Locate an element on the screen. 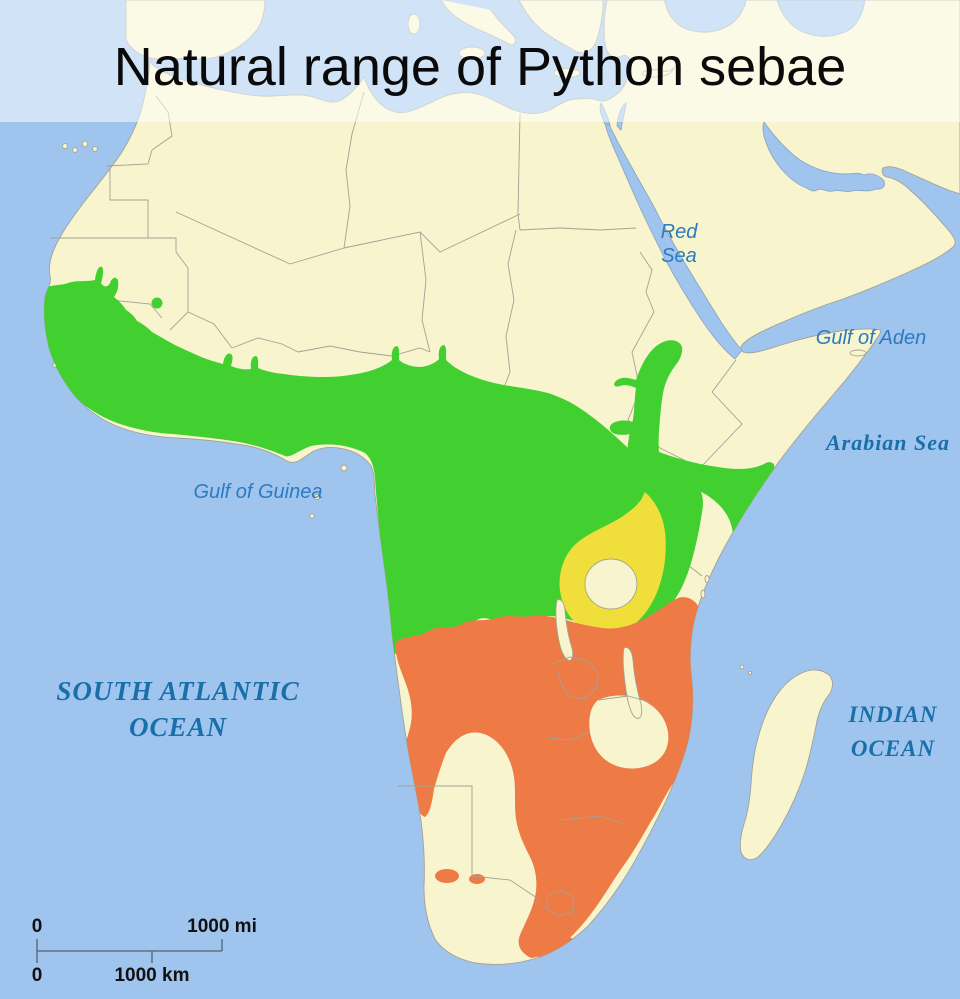  bioko-island is located at coordinates (344, 468).